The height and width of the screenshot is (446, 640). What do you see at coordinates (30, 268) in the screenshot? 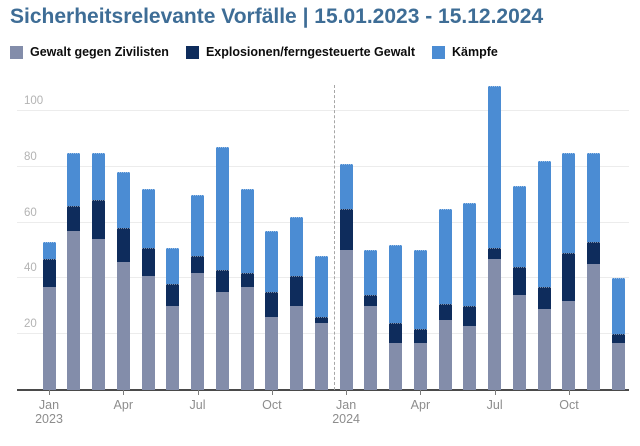
I see `y-axis-label-40: 40` at bounding box center [30, 268].